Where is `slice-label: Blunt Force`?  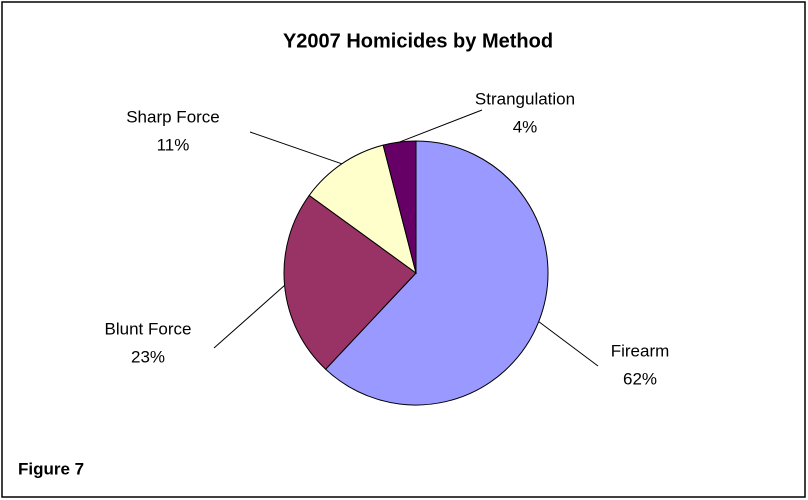 slice-label: Blunt Force is located at coordinates (148, 328).